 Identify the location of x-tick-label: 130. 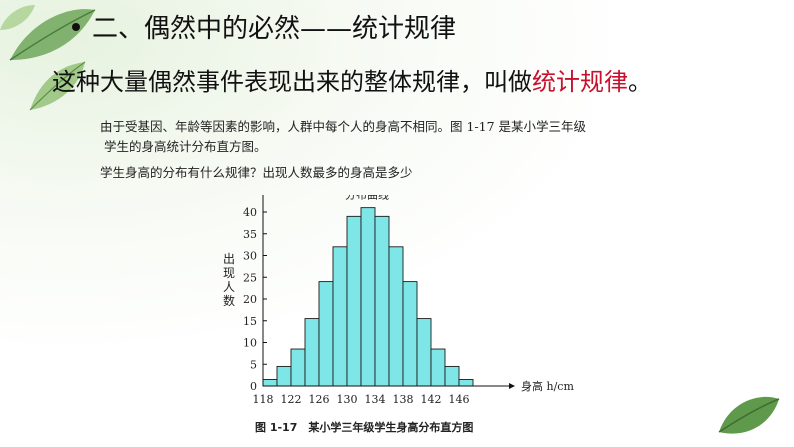
(347, 399).